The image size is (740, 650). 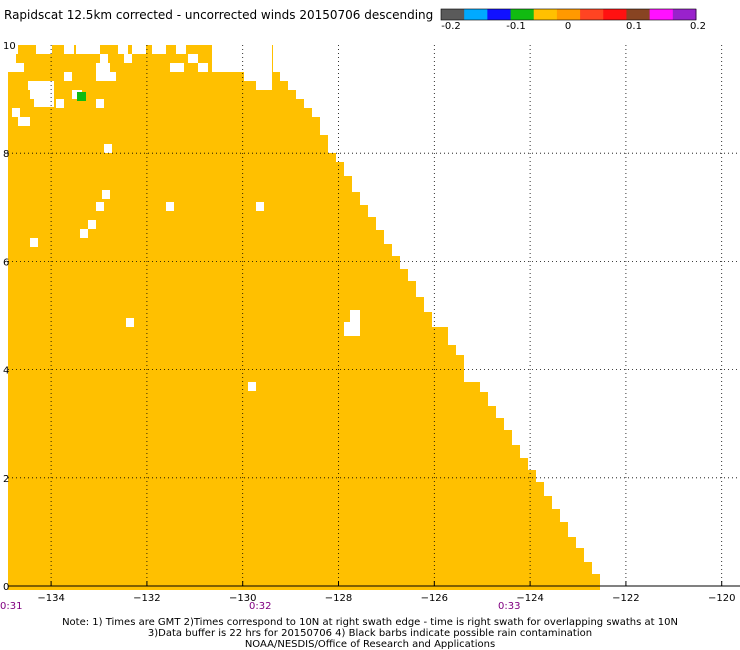 I want to click on lon-tick-label: −122, so click(x=625, y=598).